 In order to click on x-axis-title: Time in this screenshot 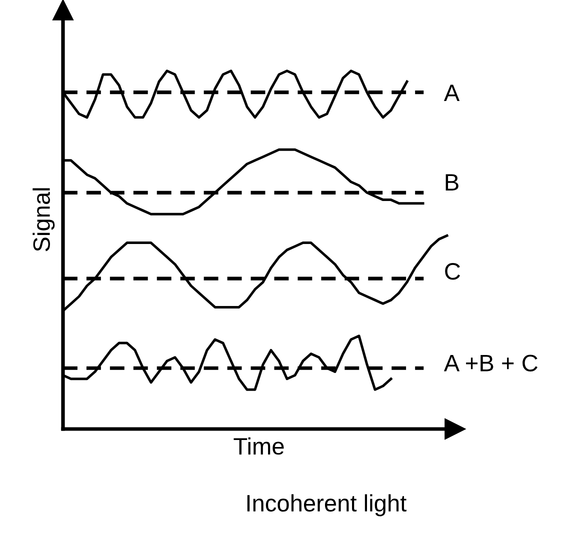, I will do `click(259, 446)`.